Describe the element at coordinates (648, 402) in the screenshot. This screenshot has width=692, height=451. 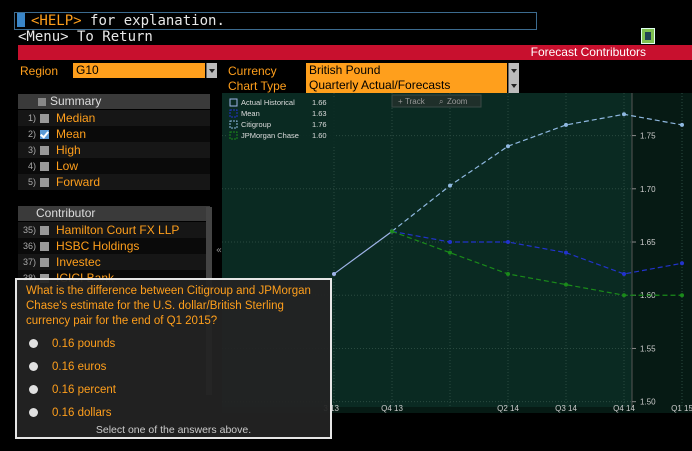
I see `y-tick-label: 1.50` at that location.